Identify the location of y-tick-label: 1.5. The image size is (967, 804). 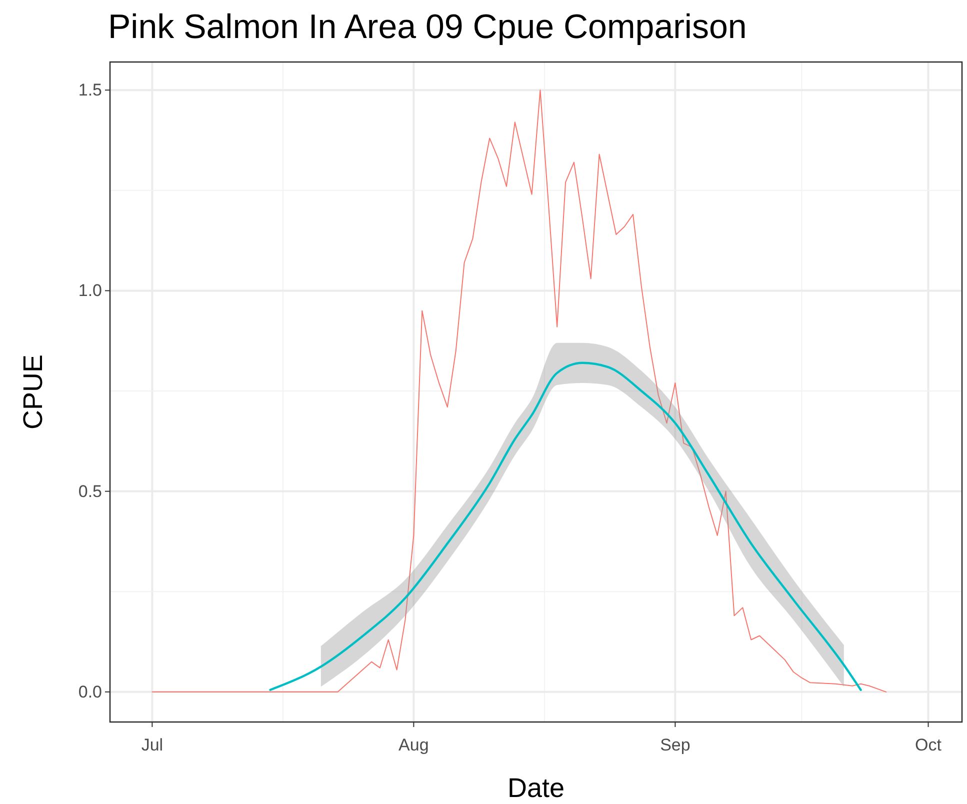
(90, 90).